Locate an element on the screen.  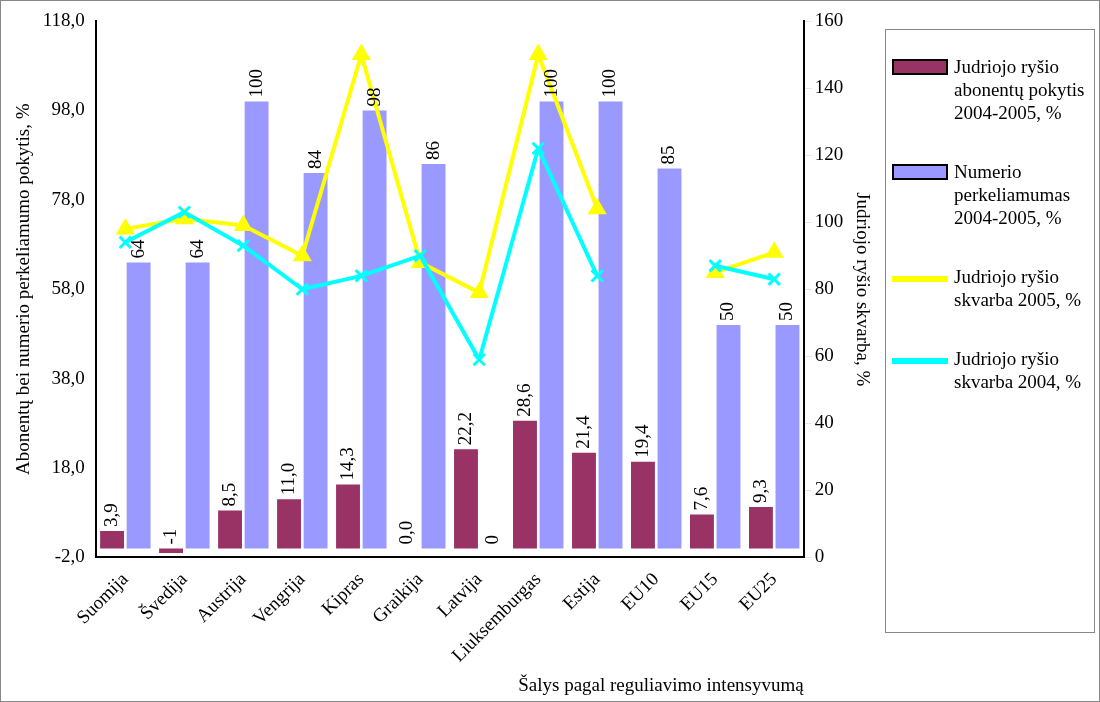
data-label: 3,9 is located at coordinates (111, 515).